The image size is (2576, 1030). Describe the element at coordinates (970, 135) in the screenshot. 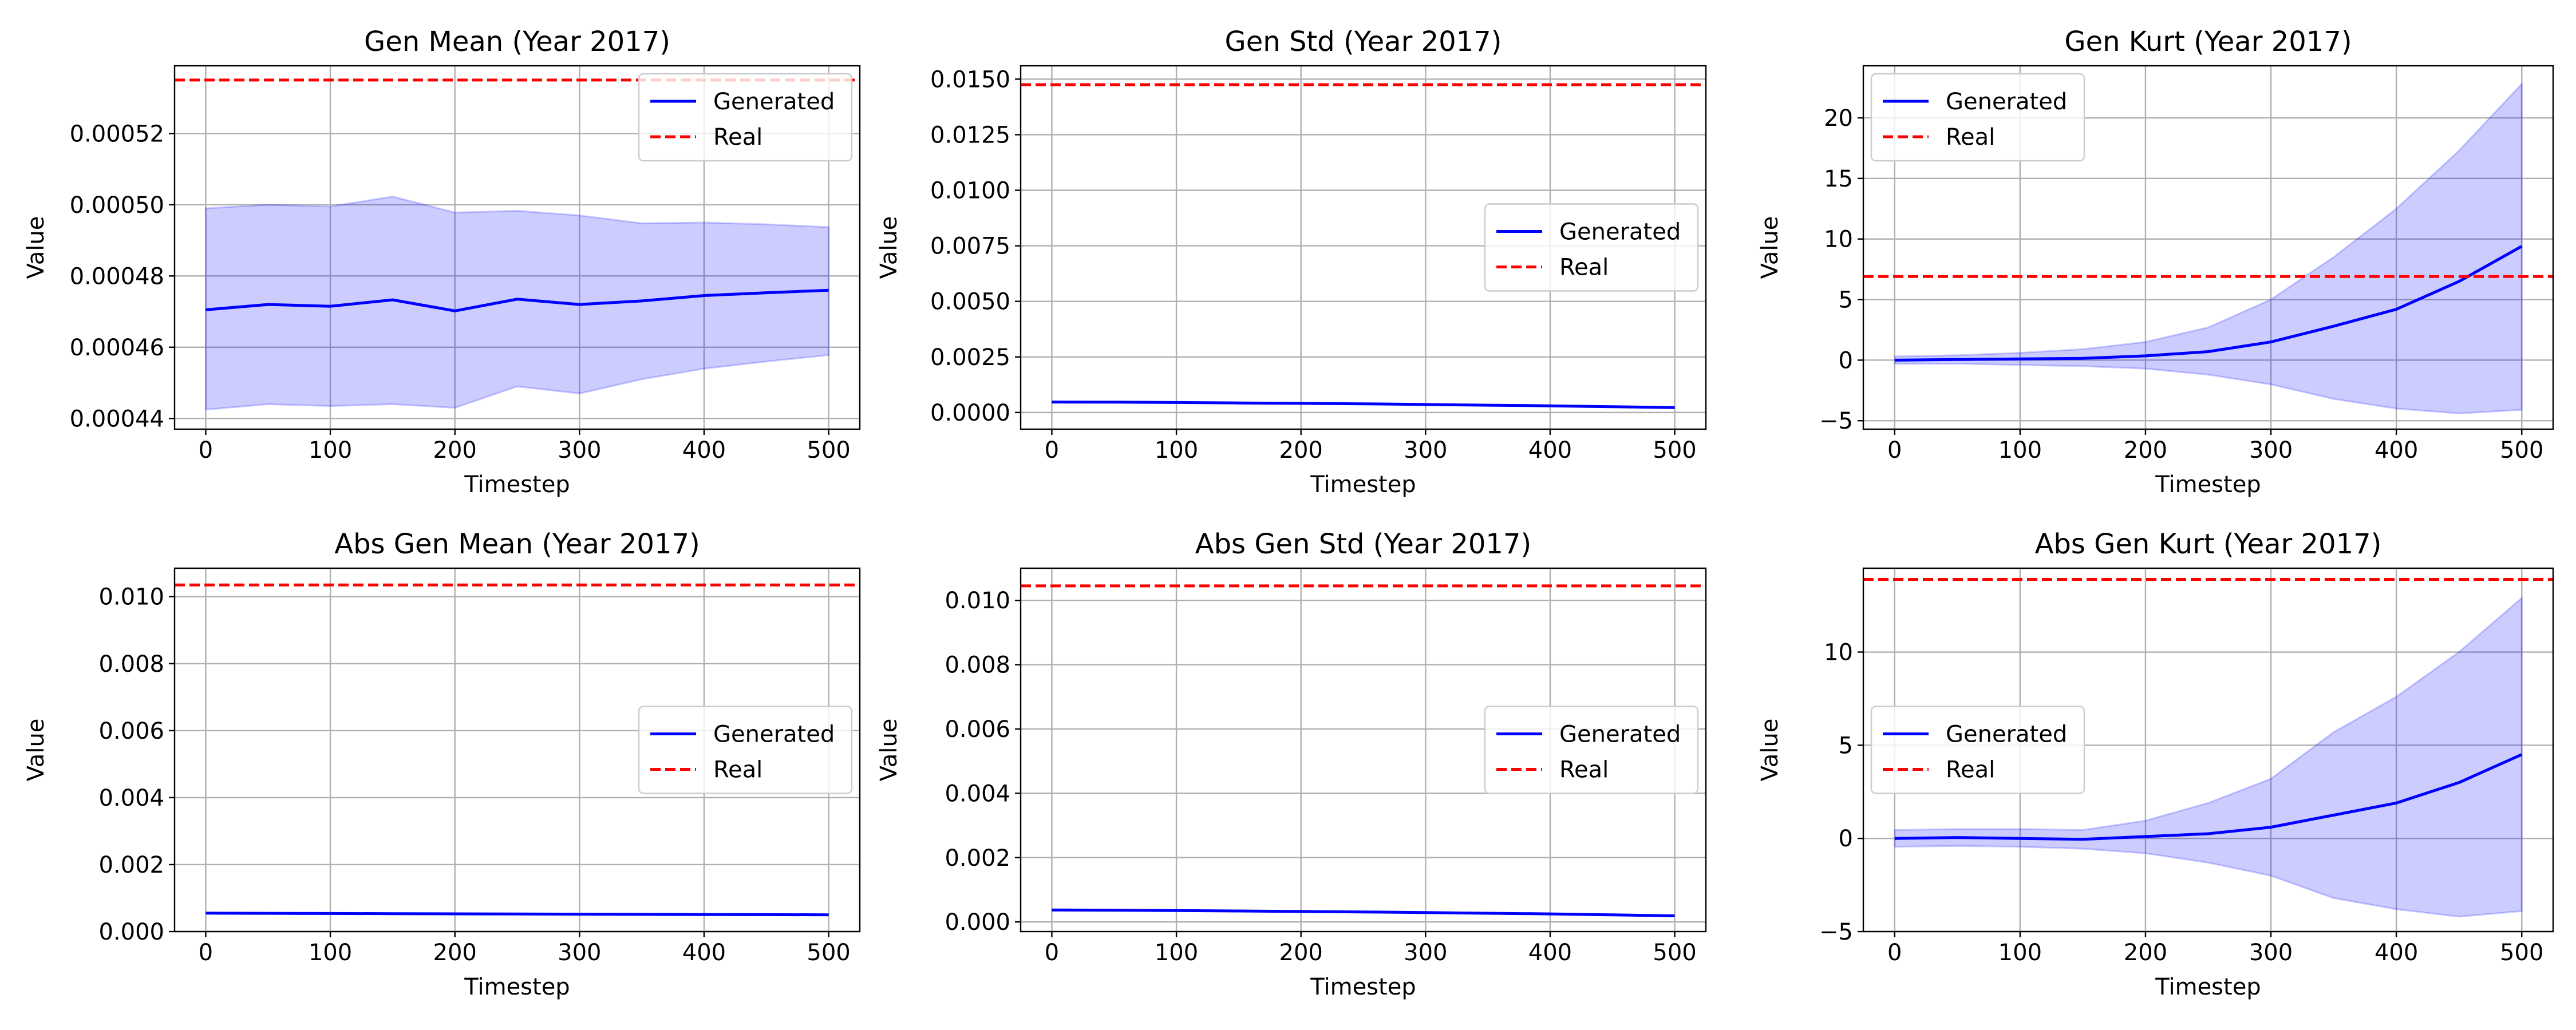

I see `y-tick-label: 0.0125` at that location.